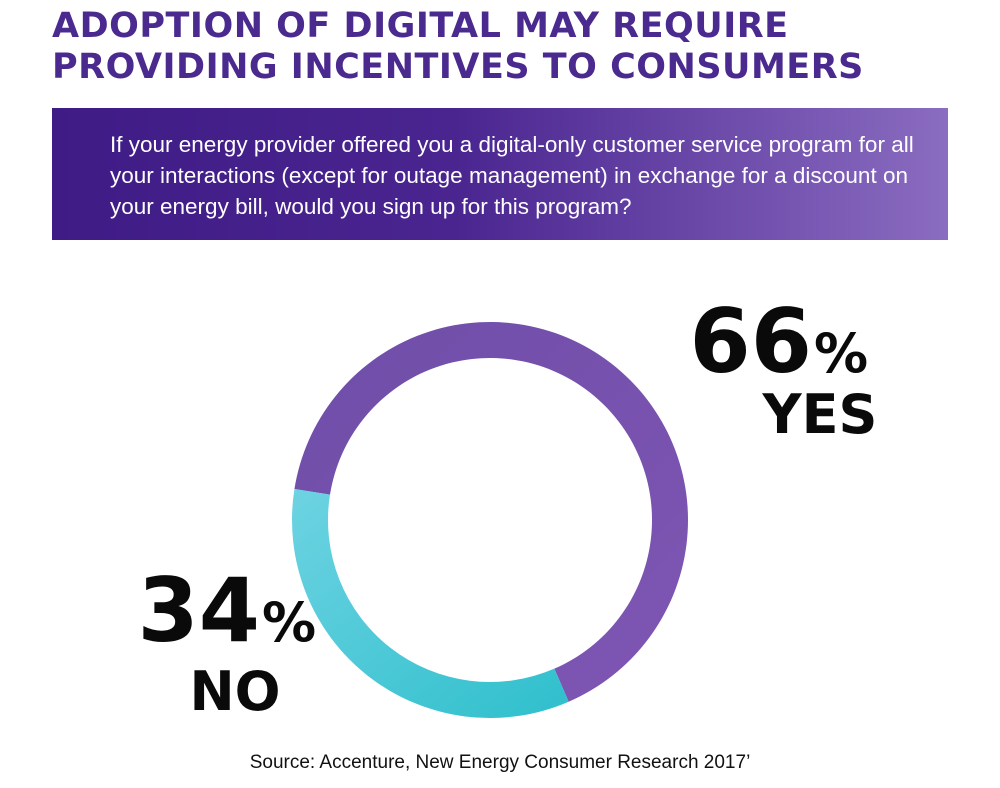 The width and height of the screenshot is (1000, 788). What do you see at coordinates (751, 341) in the screenshot?
I see `yes-value-label: 66` at bounding box center [751, 341].